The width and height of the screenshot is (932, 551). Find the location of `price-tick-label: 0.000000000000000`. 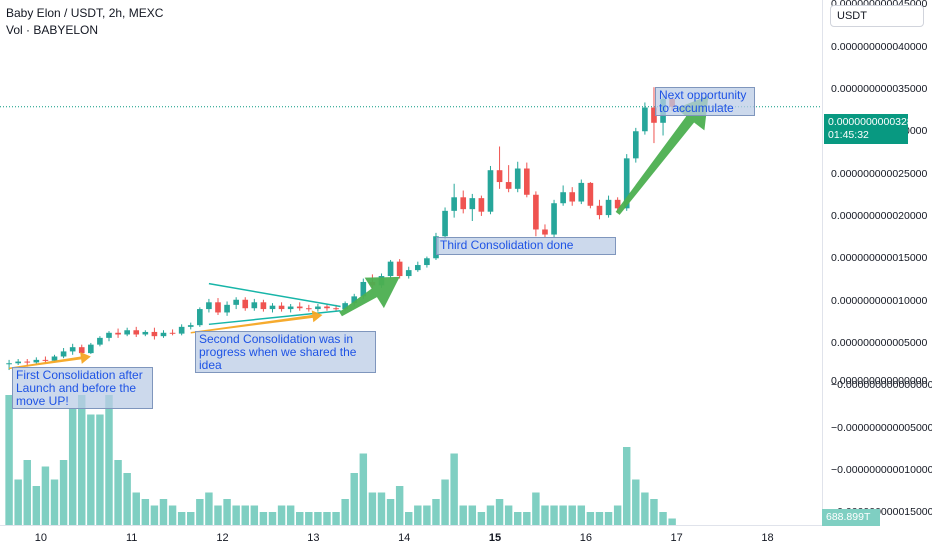

price-tick-label: 0.000000000000000 is located at coordinates (879, 381).